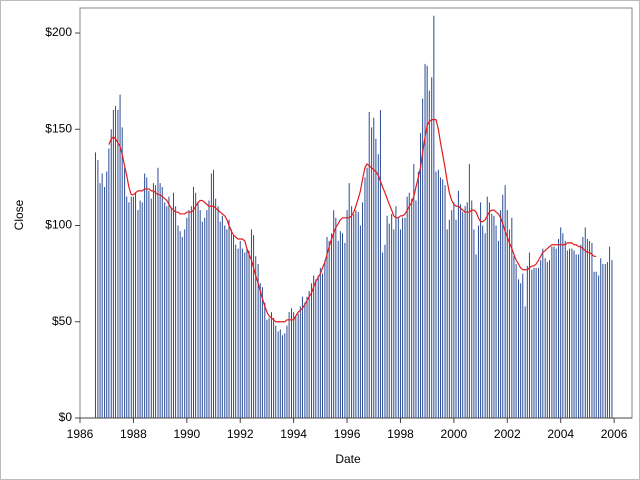  I want to click on x-tick-label: 1988, so click(133, 434).